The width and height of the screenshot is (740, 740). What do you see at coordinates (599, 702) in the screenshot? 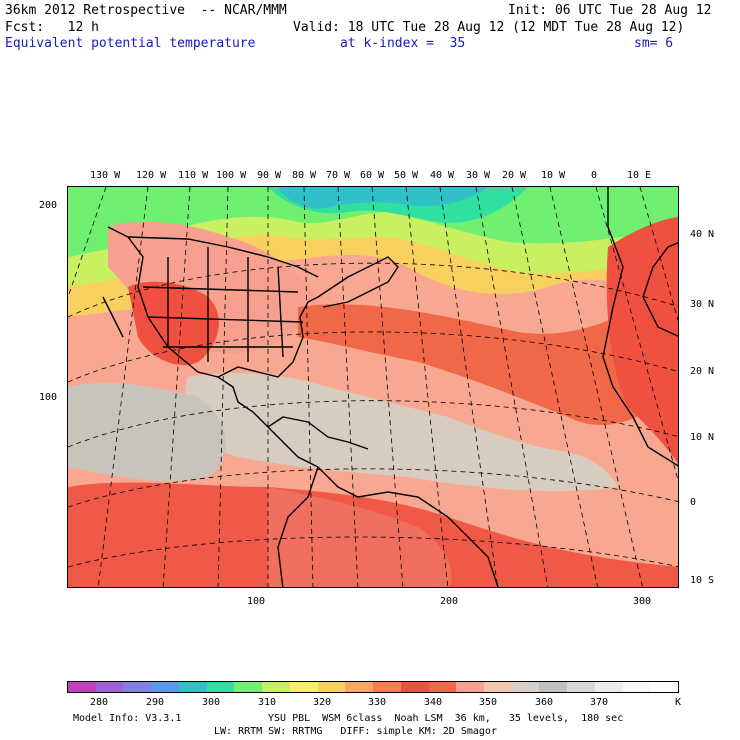
I see `colorbar-label: 370` at bounding box center [599, 702].